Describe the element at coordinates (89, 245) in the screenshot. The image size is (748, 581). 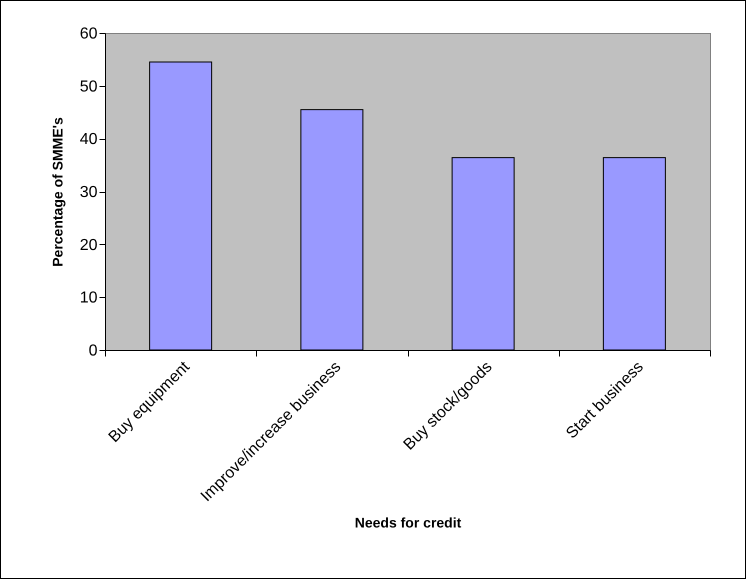
I see `y-tick-label: 20` at that location.